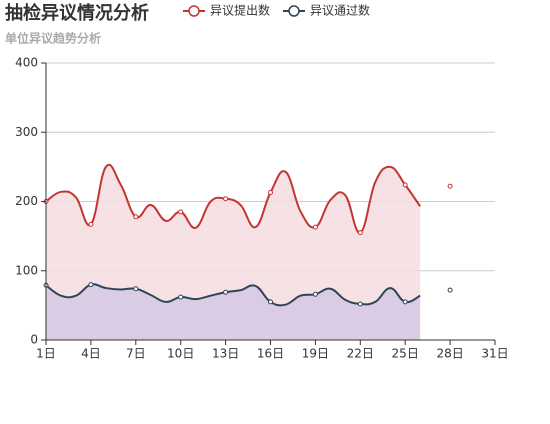 The height and width of the screenshot is (424, 550). I want to click on area, so click(233, 312).